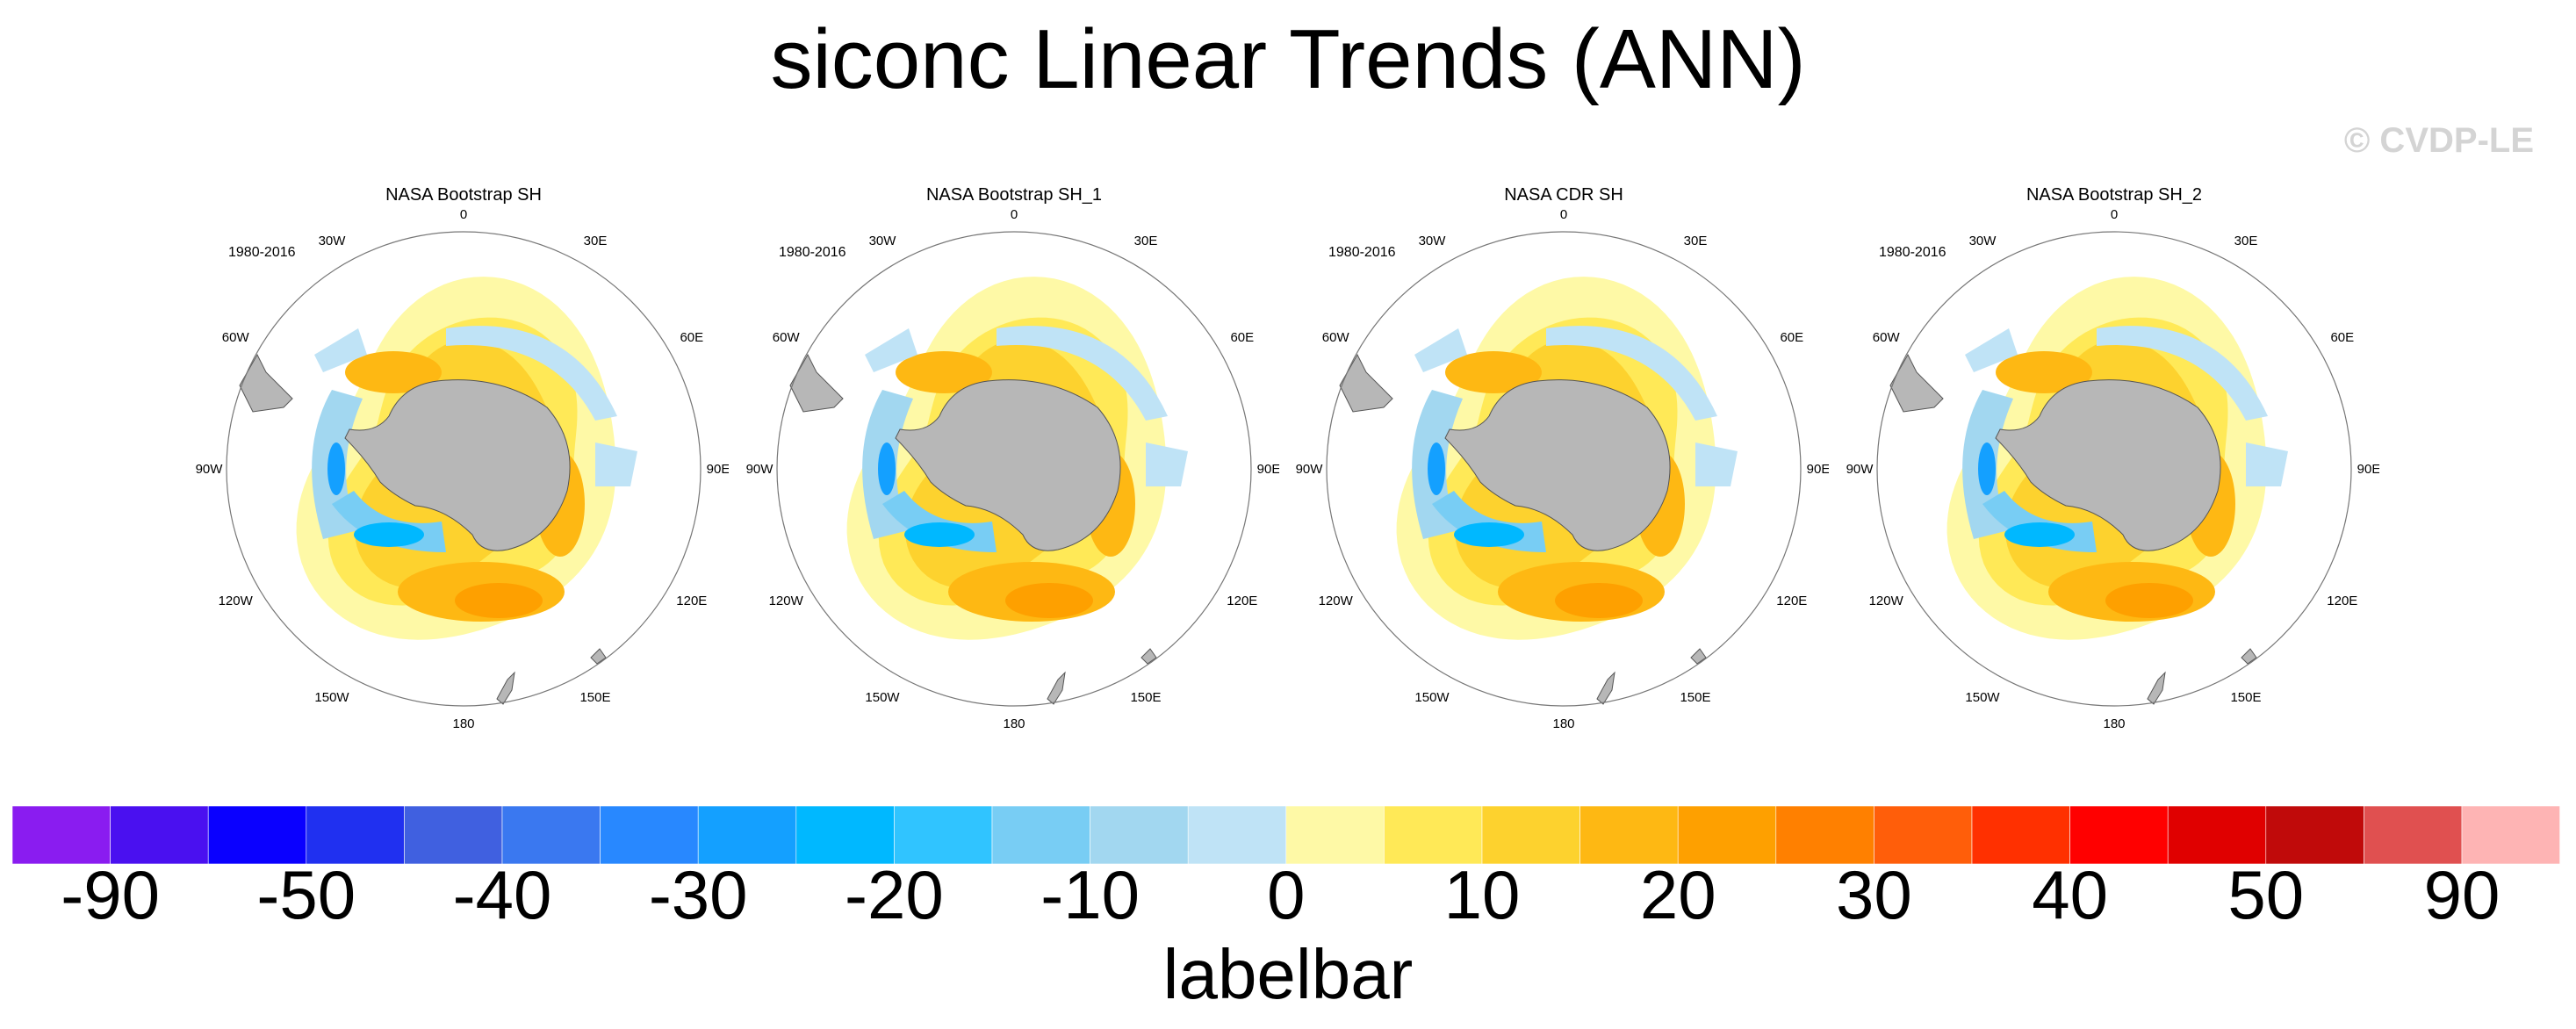 Image resolution: width=2576 pixels, height=1029 pixels. What do you see at coordinates (1678, 892) in the screenshot?
I see `labelbar-tick-label: 20` at bounding box center [1678, 892].